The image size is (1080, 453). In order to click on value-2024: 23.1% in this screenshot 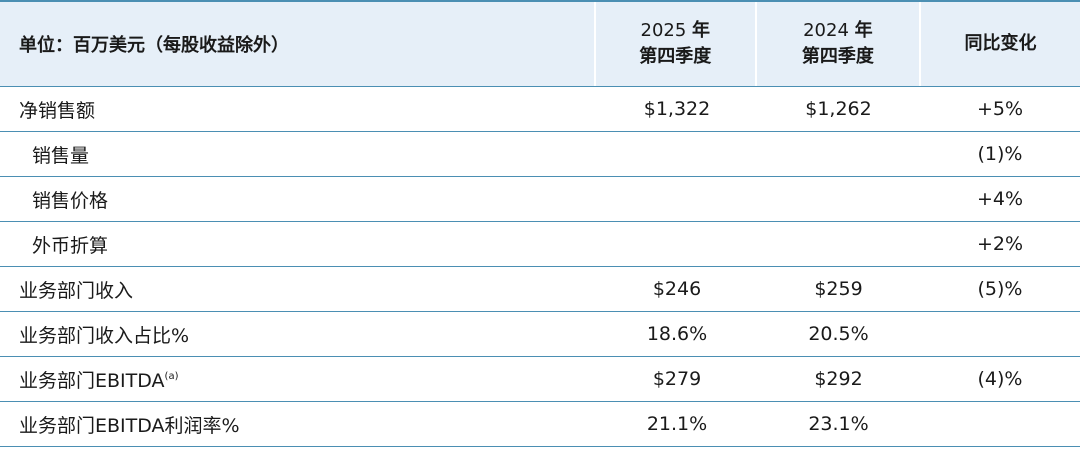, I will do `click(838, 424)`.